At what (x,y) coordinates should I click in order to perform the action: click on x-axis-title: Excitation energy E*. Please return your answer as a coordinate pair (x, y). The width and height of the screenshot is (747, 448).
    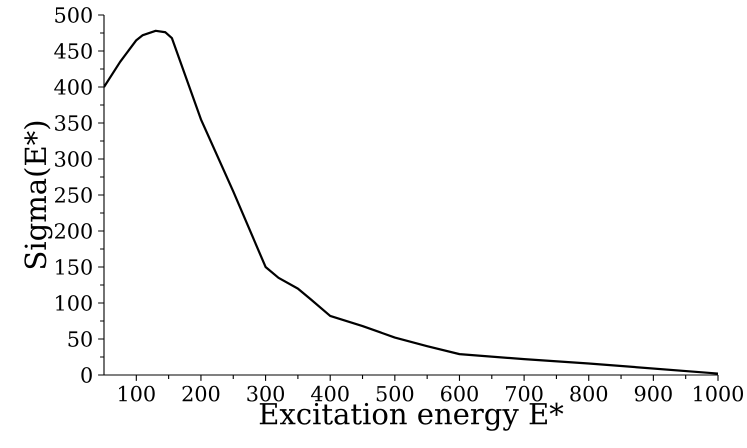
    Looking at the image, I should click on (412, 416).